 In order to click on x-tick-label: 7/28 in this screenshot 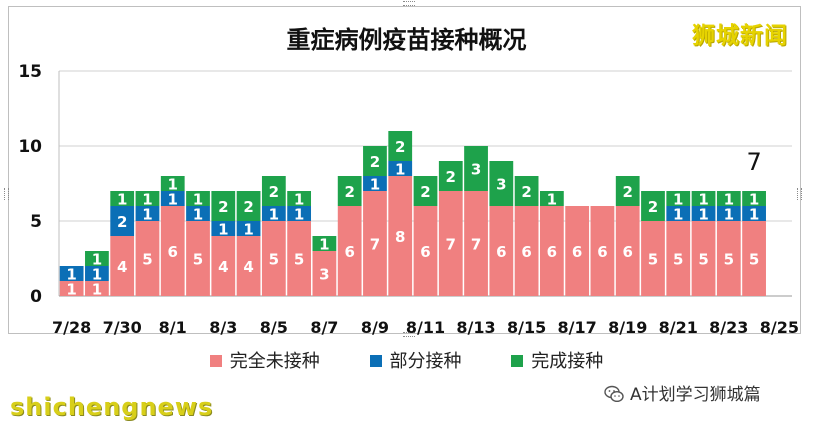, I will do `click(71, 327)`.